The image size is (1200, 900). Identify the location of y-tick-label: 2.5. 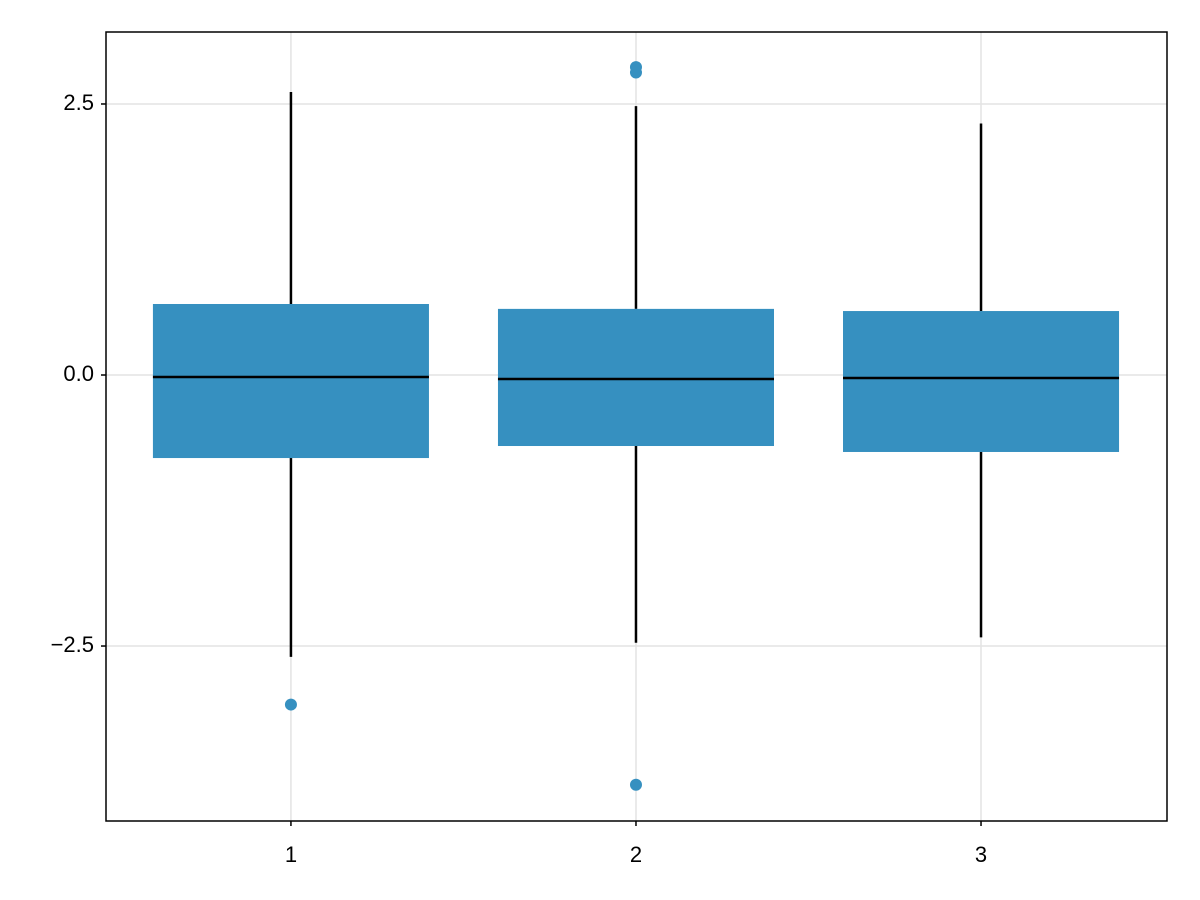
(78, 102).